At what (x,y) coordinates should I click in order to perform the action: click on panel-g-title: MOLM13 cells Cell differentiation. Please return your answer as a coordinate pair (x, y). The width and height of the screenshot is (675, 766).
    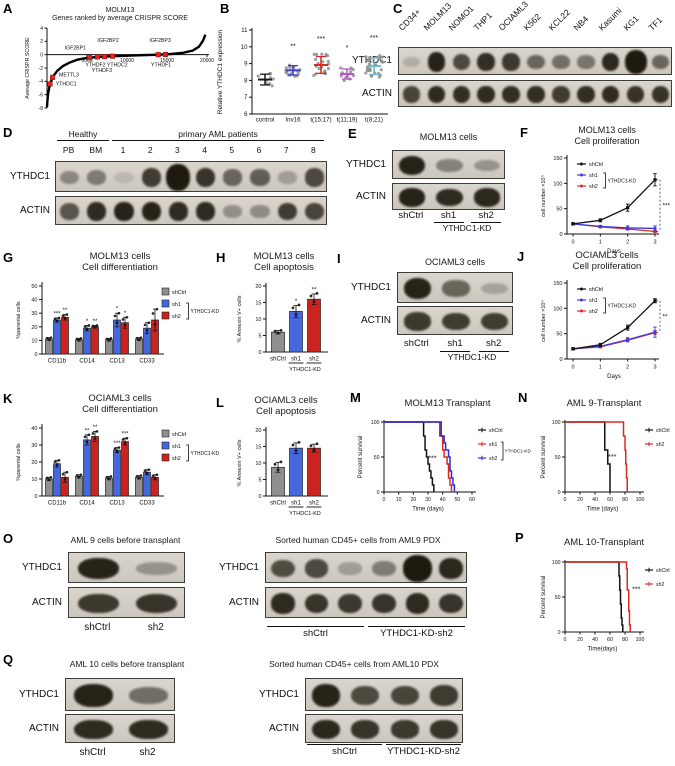
    Looking at the image, I should click on (120, 262).